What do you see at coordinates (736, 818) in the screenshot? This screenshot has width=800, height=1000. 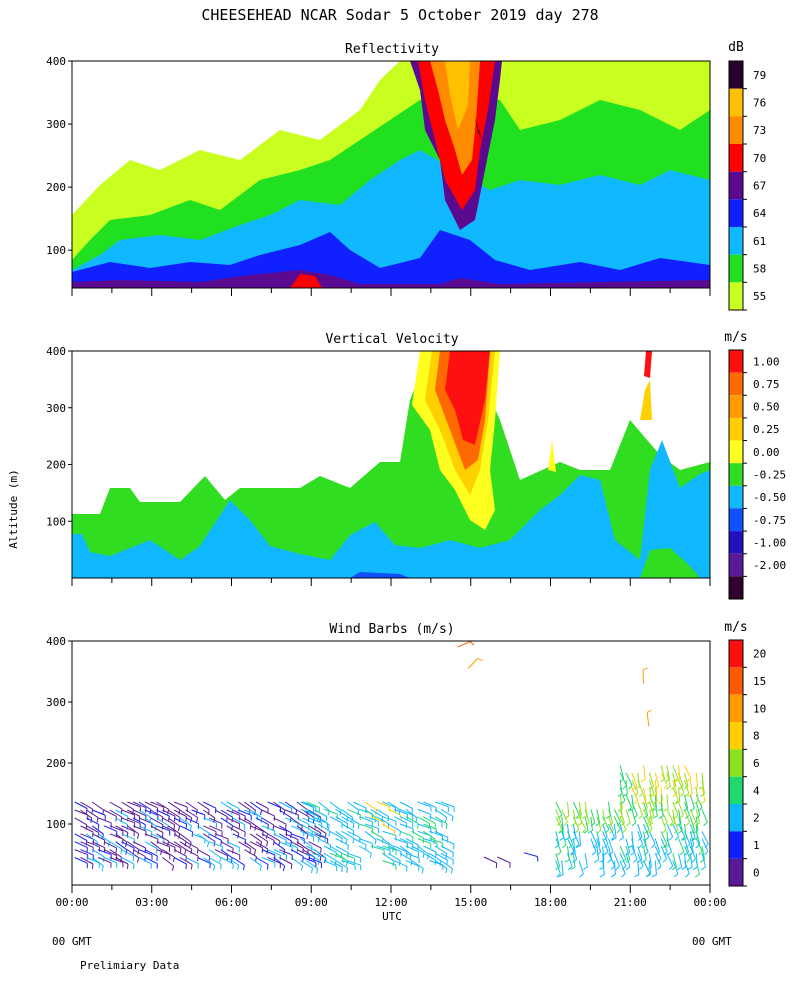 I see `colorbar-swatch` at bounding box center [736, 818].